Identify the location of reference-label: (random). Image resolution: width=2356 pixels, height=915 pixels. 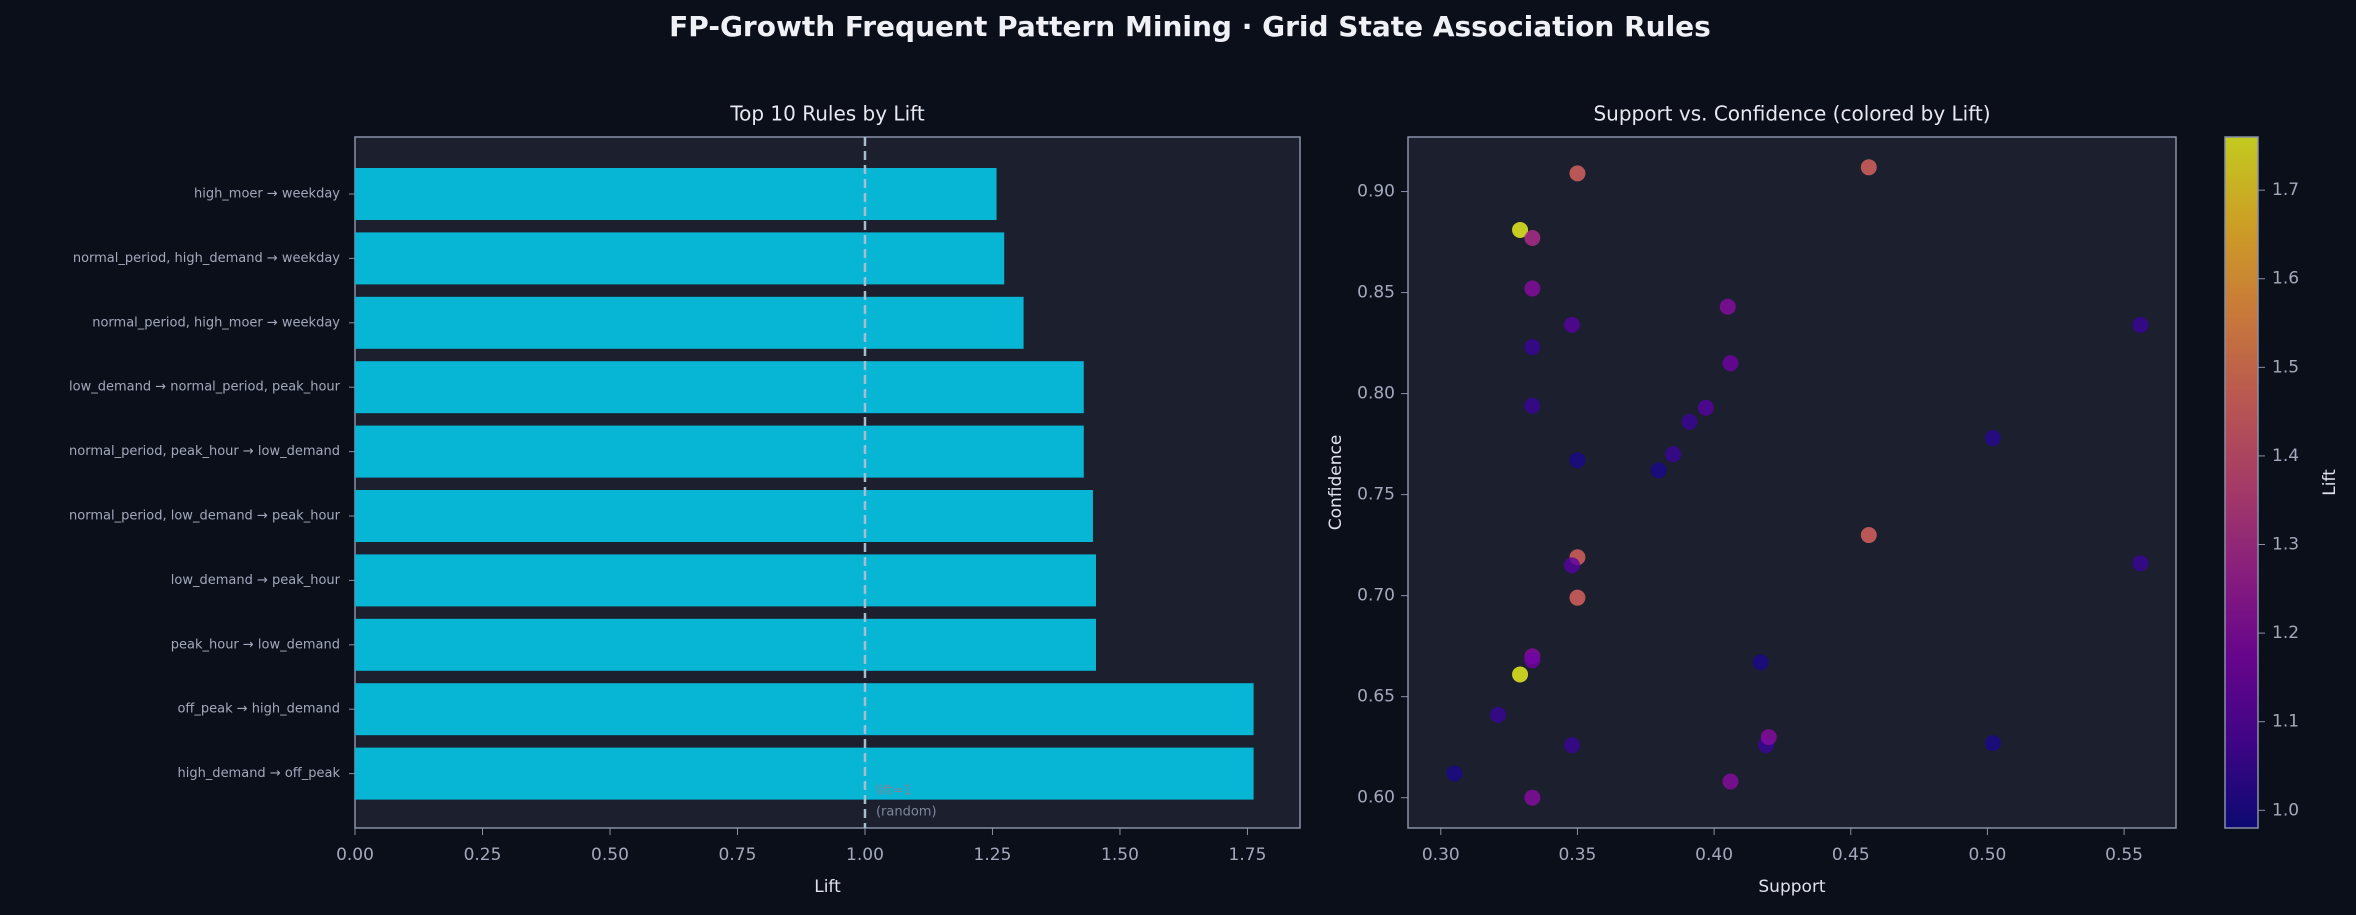
(906, 812).